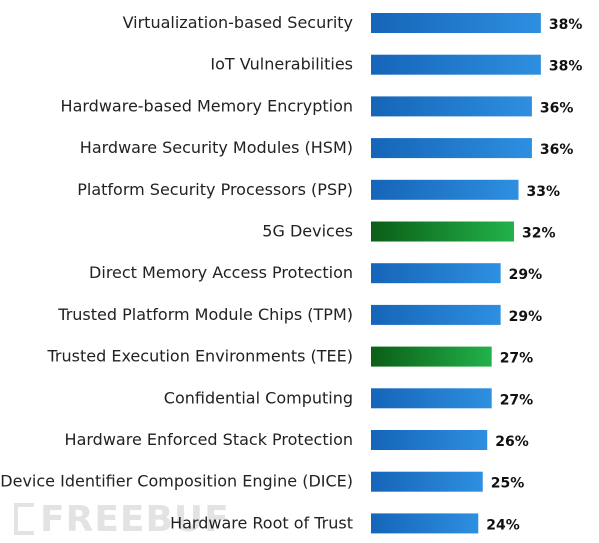 The width and height of the screenshot is (599, 543). What do you see at coordinates (258, 397) in the screenshot?
I see `category-label: Confidential Computing` at bounding box center [258, 397].